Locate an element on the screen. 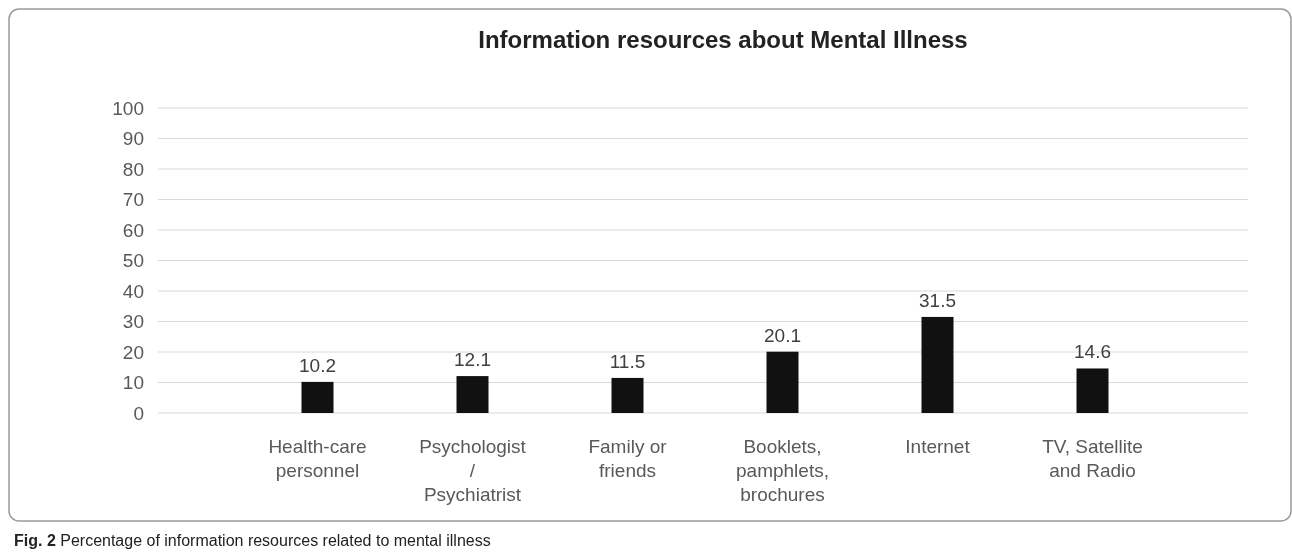 Image resolution: width=1292 pixels, height=552 pixels. y-tick-label: 50 is located at coordinates (133, 261).